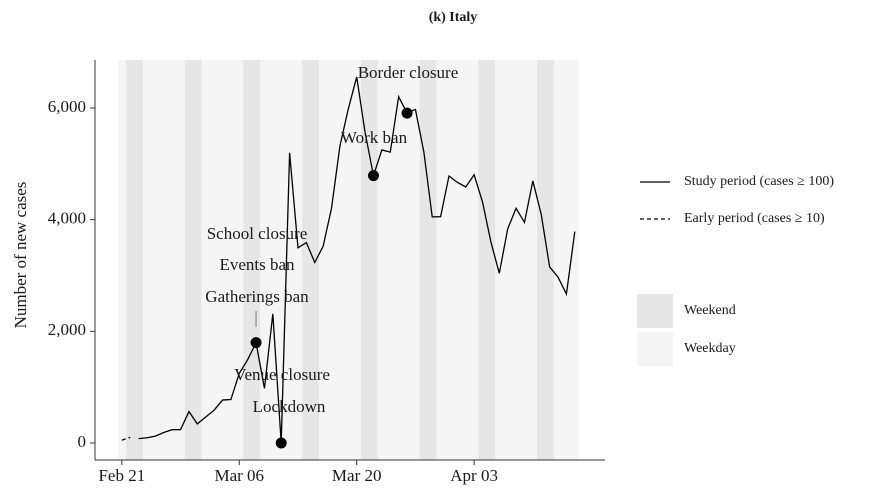 This screenshot has height=495, width=872. Describe the element at coordinates (710, 348) in the screenshot. I see `legend-label: Weekday` at that location.